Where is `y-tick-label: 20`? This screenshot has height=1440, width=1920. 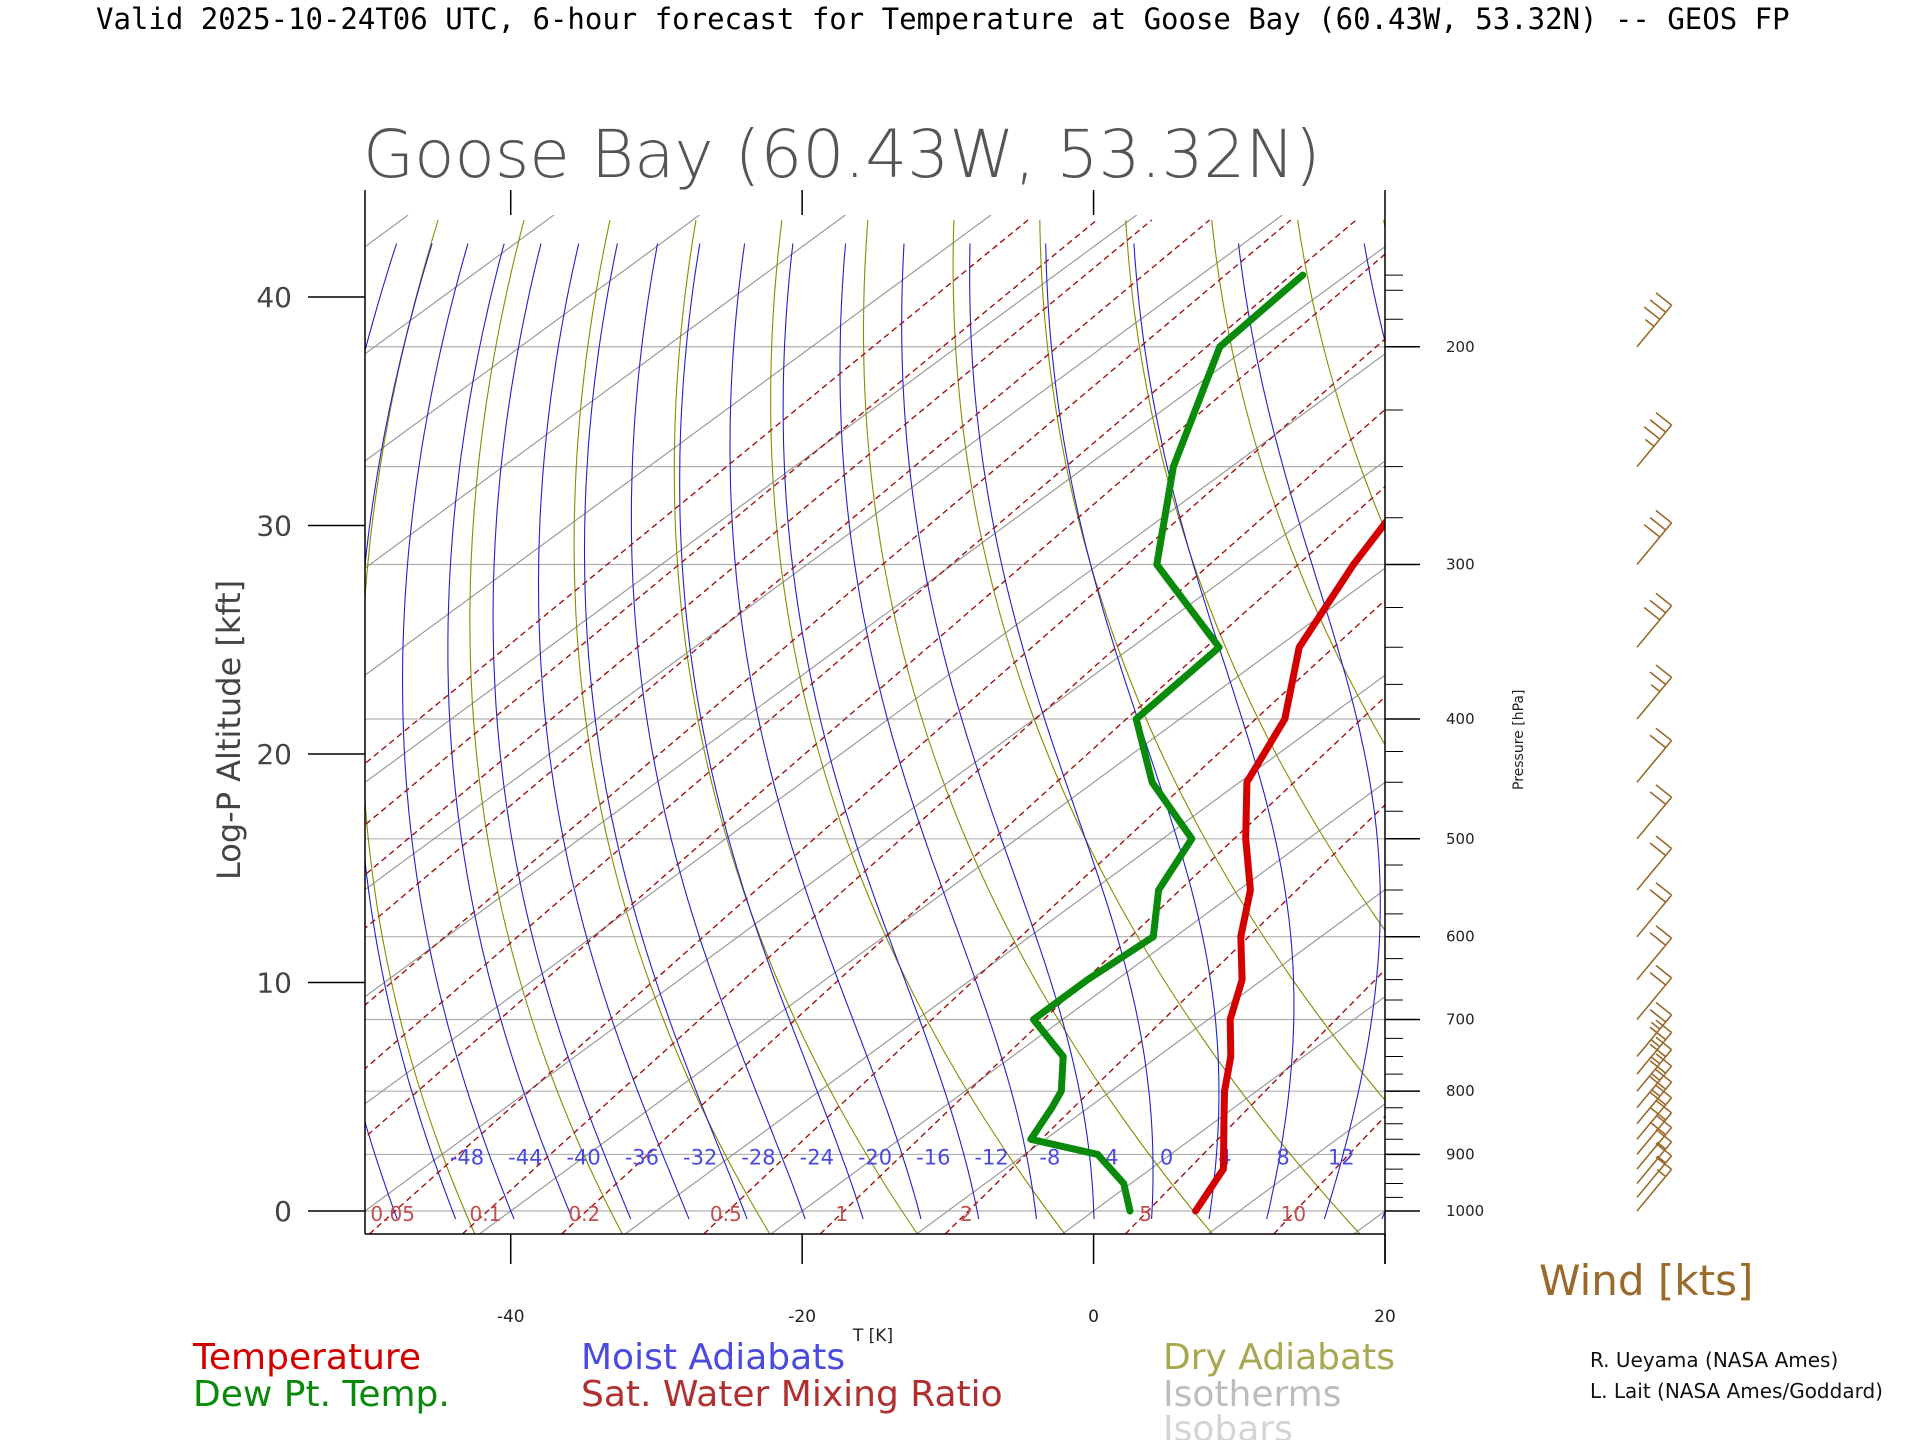 y-tick-label: 20 is located at coordinates (274, 754).